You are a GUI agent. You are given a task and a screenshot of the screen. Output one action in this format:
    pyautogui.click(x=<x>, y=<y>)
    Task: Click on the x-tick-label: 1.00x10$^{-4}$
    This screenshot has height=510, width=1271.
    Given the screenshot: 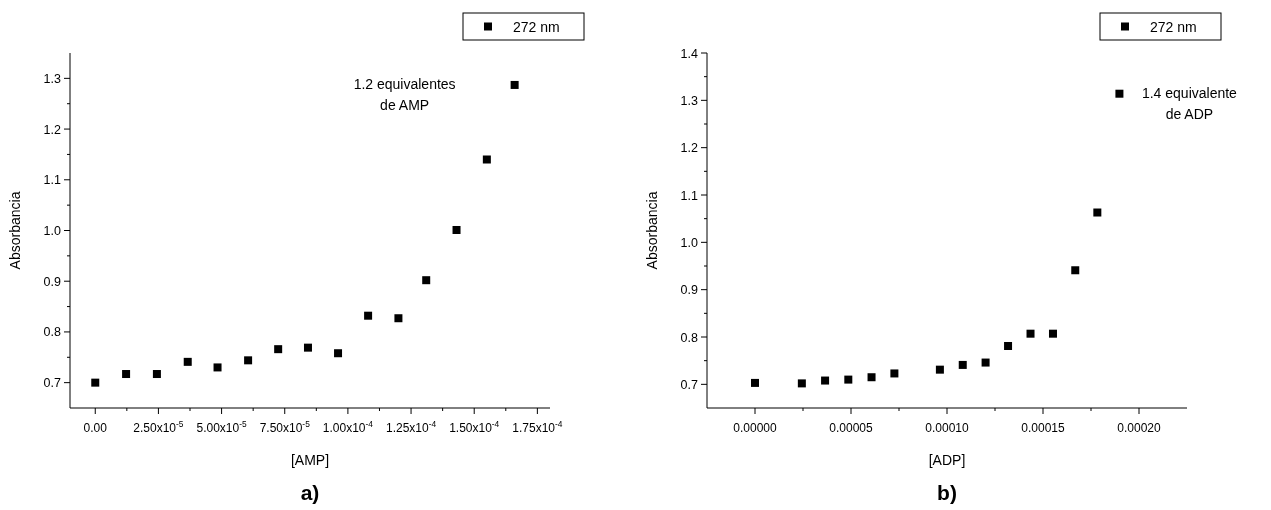 What is the action you would take?
    pyautogui.click(x=348, y=427)
    